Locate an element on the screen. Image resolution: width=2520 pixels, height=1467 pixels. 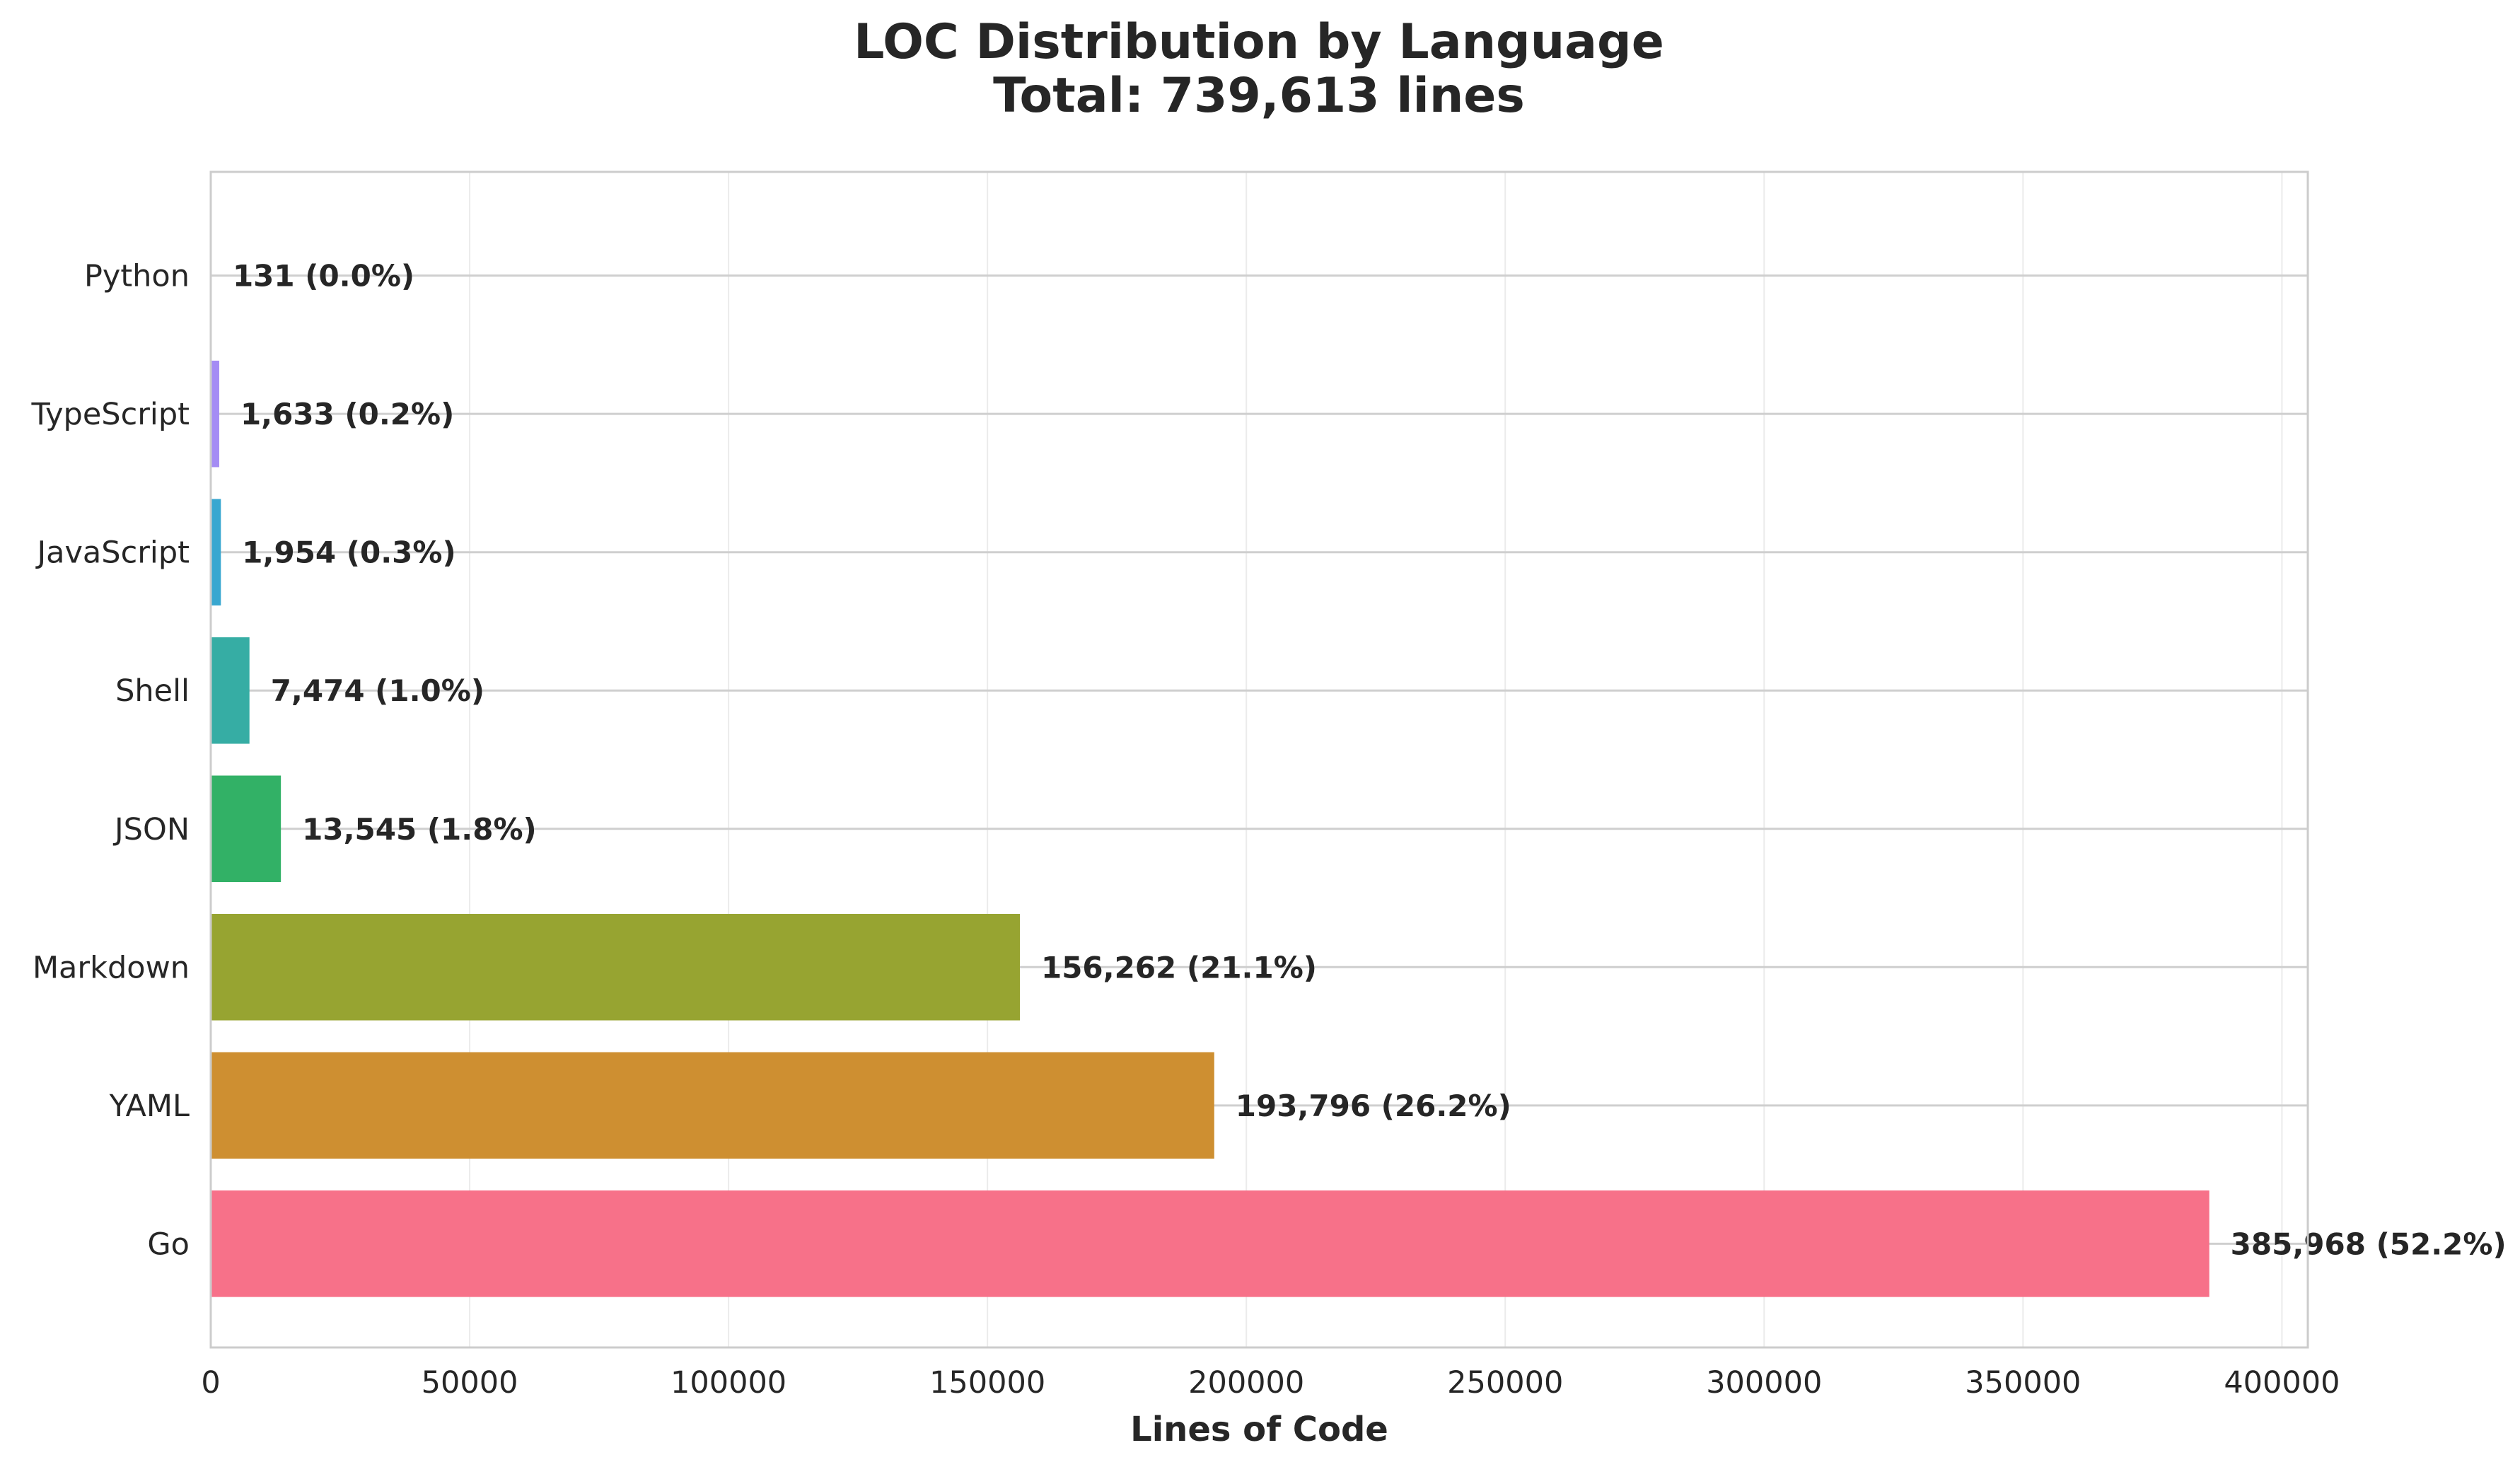
y-tick-label: Python is located at coordinates (137, 276).